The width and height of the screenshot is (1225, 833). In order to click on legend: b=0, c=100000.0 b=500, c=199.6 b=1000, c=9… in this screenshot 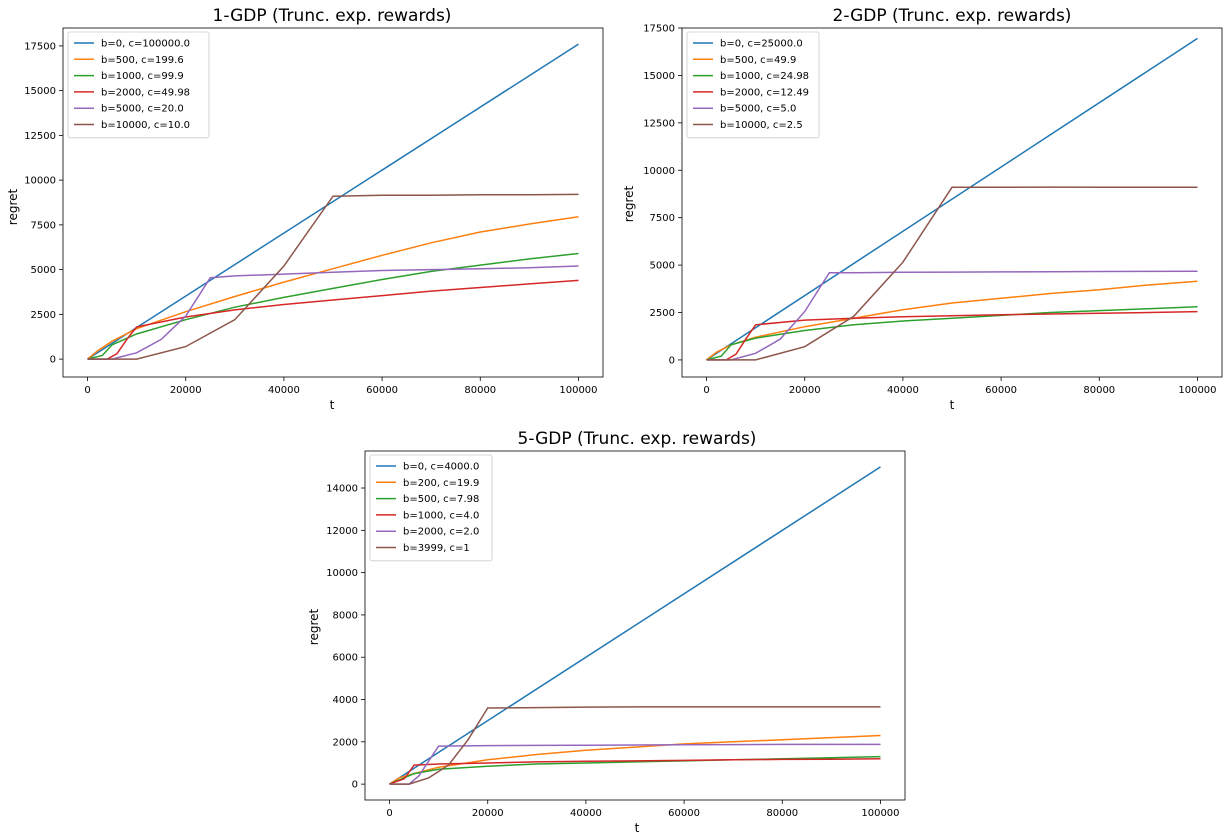, I will do `click(138, 85)`.